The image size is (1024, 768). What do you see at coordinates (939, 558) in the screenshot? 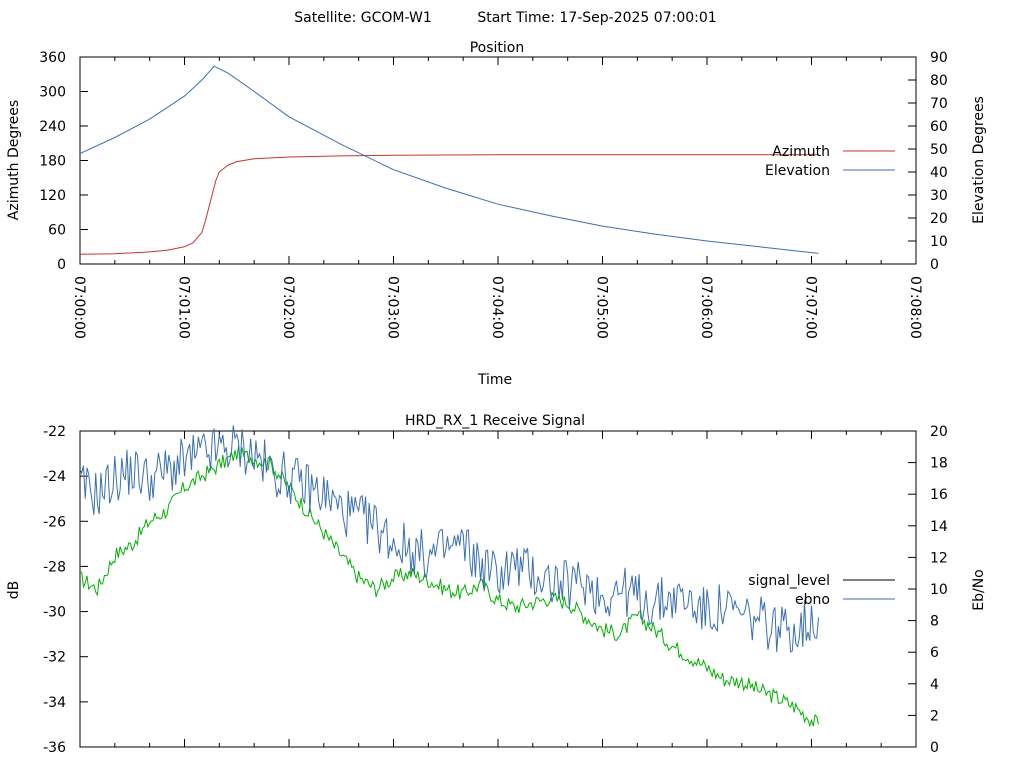
I see `y2-tick-label: 12` at bounding box center [939, 558].